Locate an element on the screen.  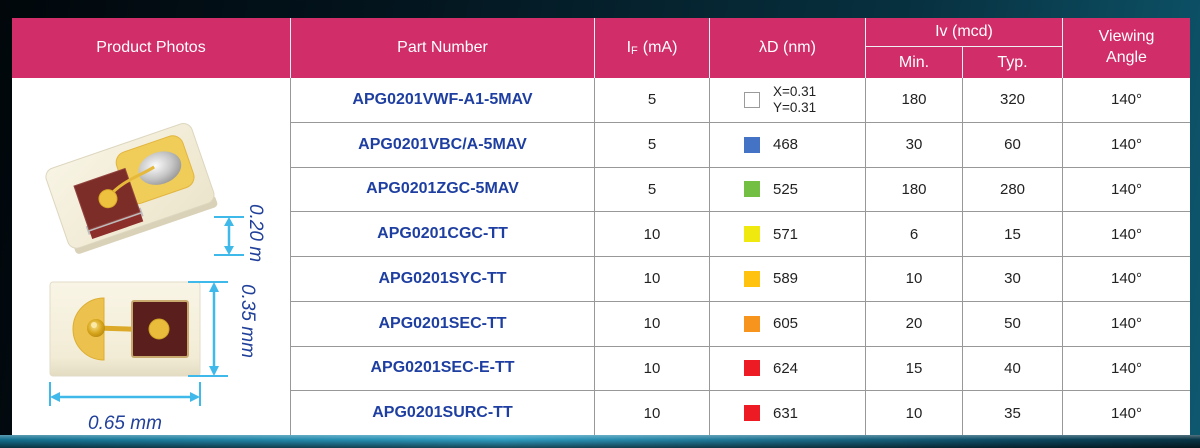
dim-thickness-label: 0.20 mm is located at coordinates (255, 233).